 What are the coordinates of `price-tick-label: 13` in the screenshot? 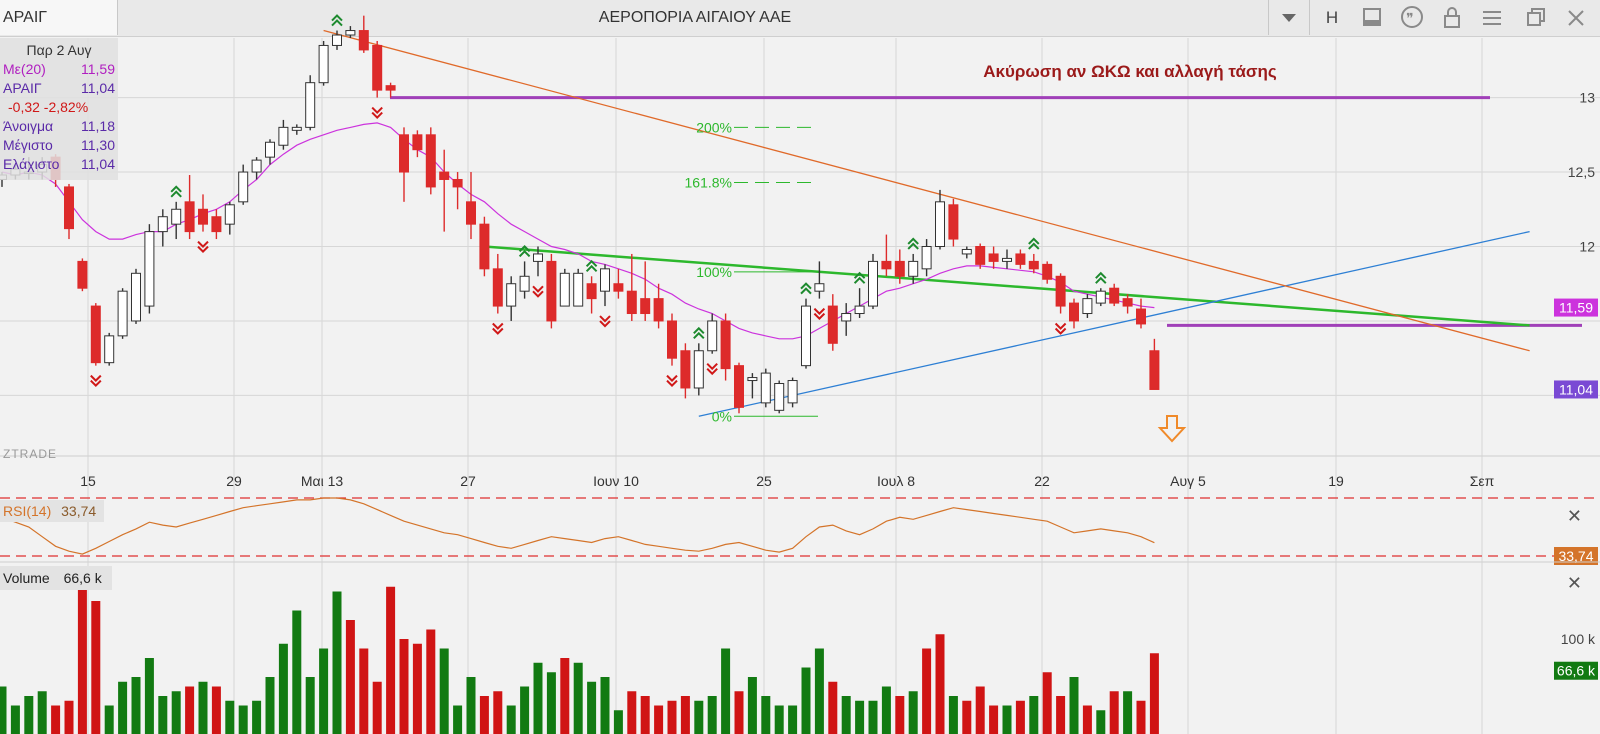 It's located at (1587, 98).